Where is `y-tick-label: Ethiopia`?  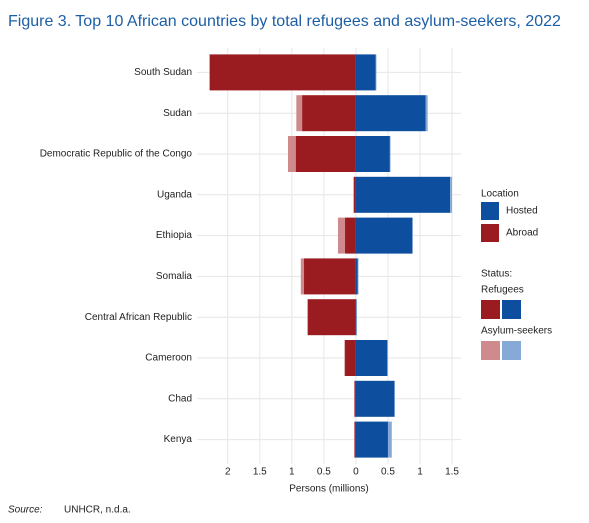
y-tick-label: Ethiopia is located at coordinates (174, 235).